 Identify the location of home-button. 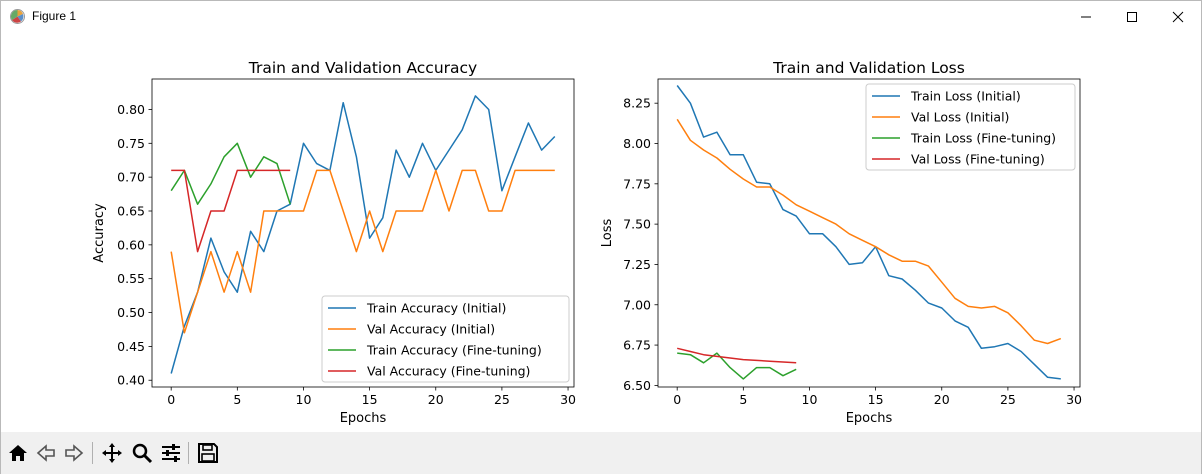
(18, 453).